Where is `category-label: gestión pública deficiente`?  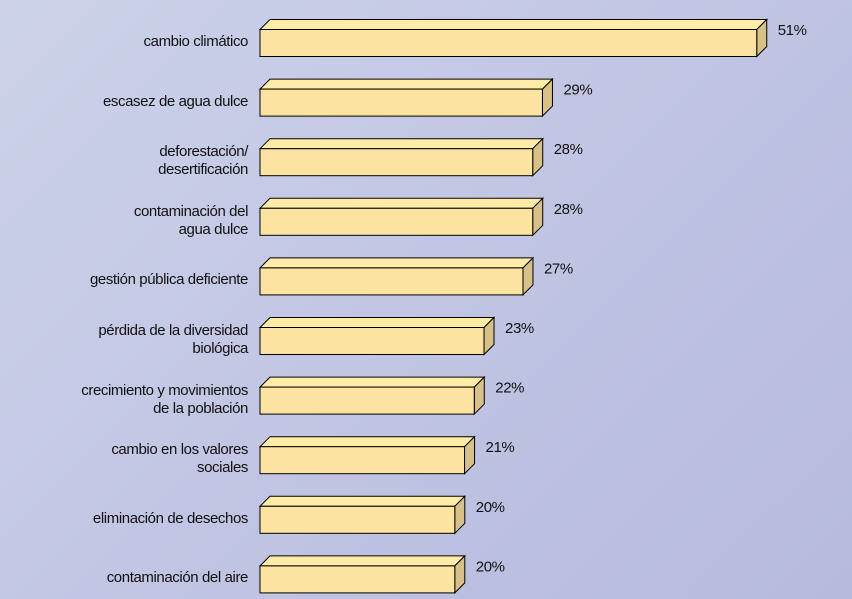 category-label: gestión pública deficiente is located at coordinates (168, 280).